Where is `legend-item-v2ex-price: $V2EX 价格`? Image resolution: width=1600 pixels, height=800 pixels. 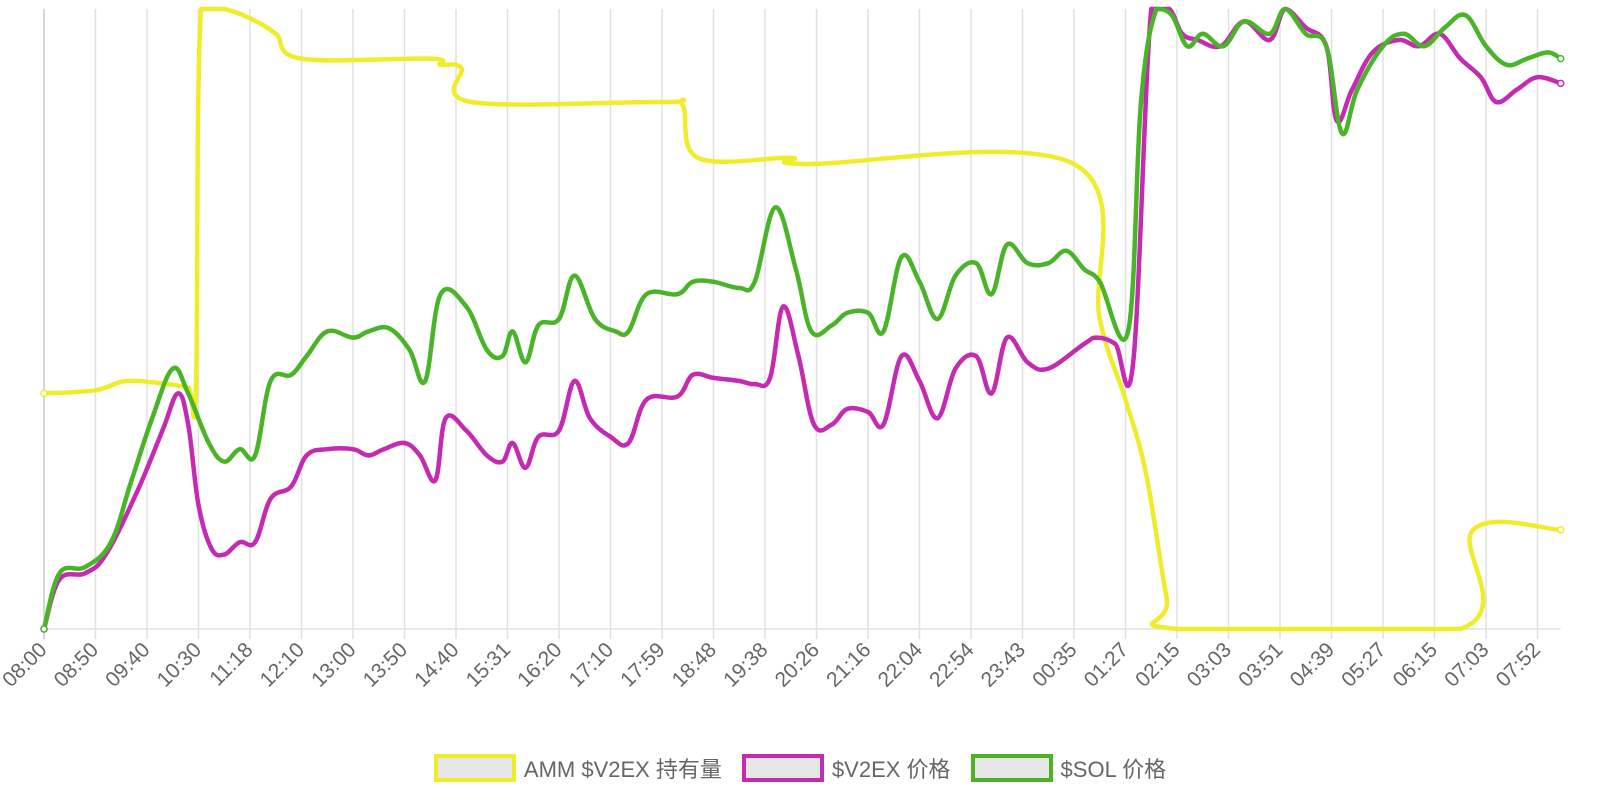 legend-item-v2ex-price: $V2EX 价格 is located at coordinates (846, 768).